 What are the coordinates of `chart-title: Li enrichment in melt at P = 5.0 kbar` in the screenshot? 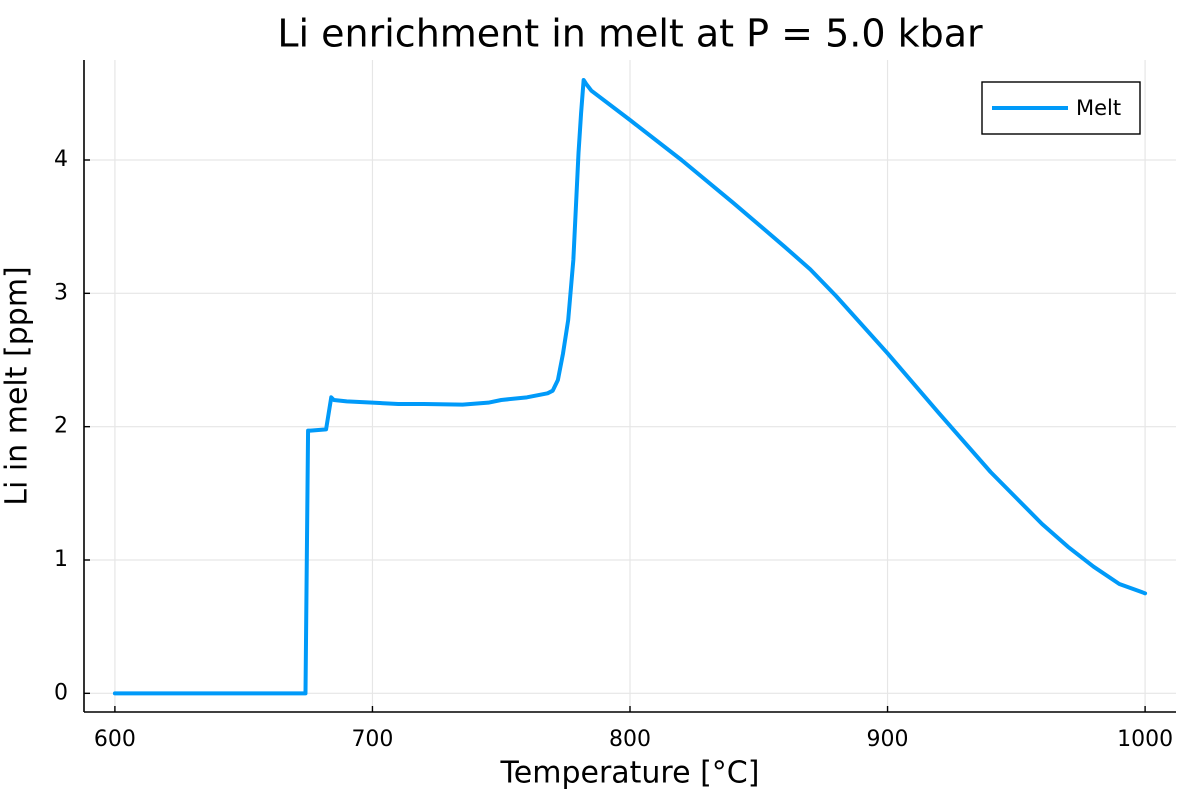 It's located at (630, 34).